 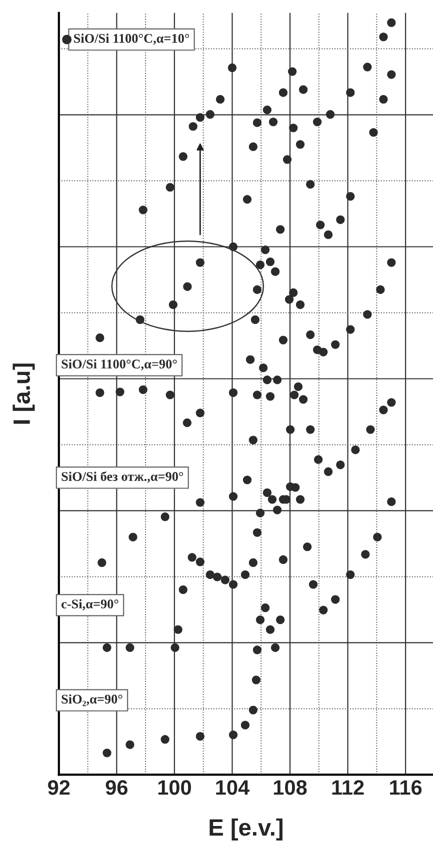 I want to click on x-tick-label: 108, so click(x=290, y=787).